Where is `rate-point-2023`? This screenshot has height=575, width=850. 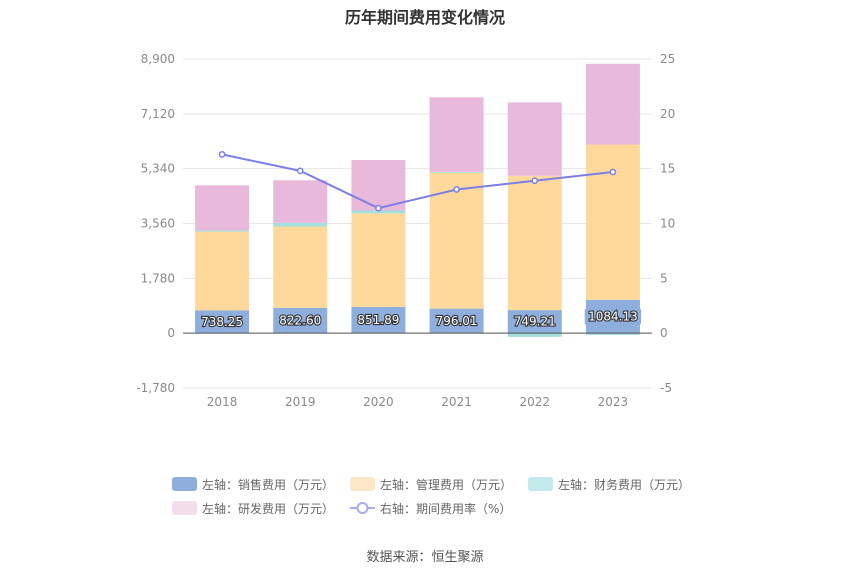 rate-point-2023 is located at coordinates (613, 172).